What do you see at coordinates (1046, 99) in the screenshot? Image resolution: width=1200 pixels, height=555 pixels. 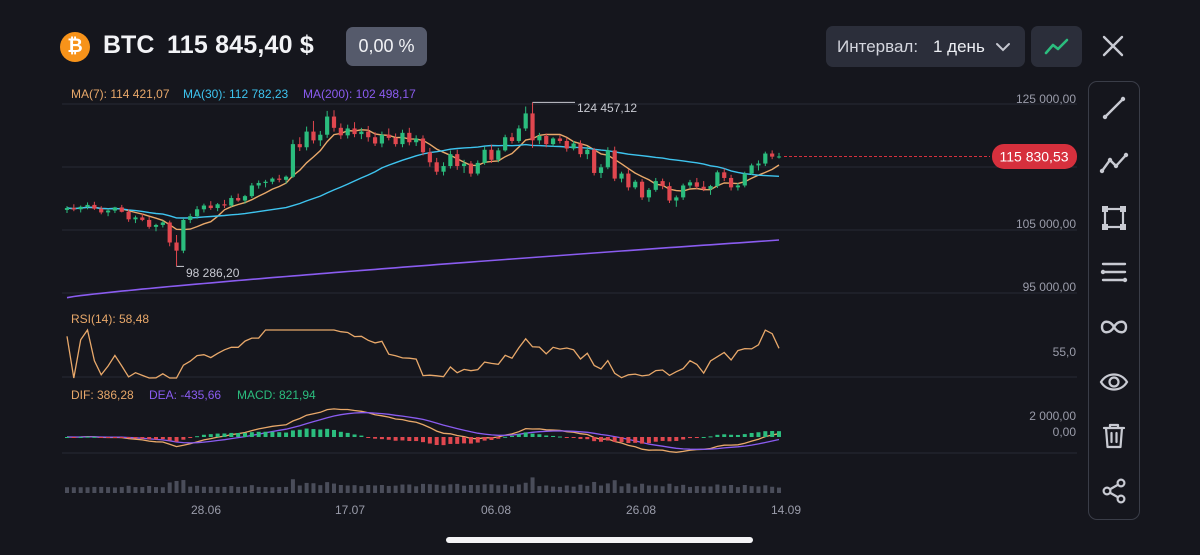 I see `y-tick-label: 125 000,00` at bounding box center [1046, 99].